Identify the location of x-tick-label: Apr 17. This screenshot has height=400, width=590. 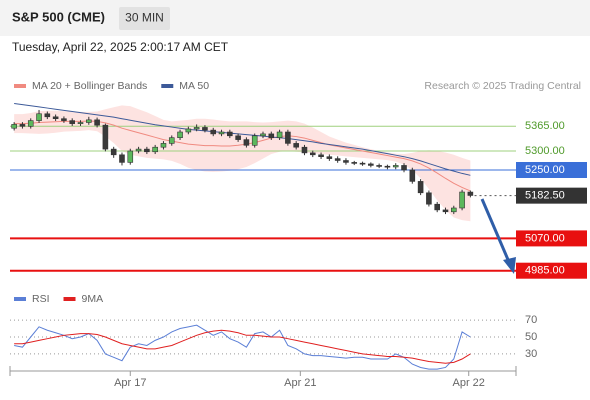
(130, 383).